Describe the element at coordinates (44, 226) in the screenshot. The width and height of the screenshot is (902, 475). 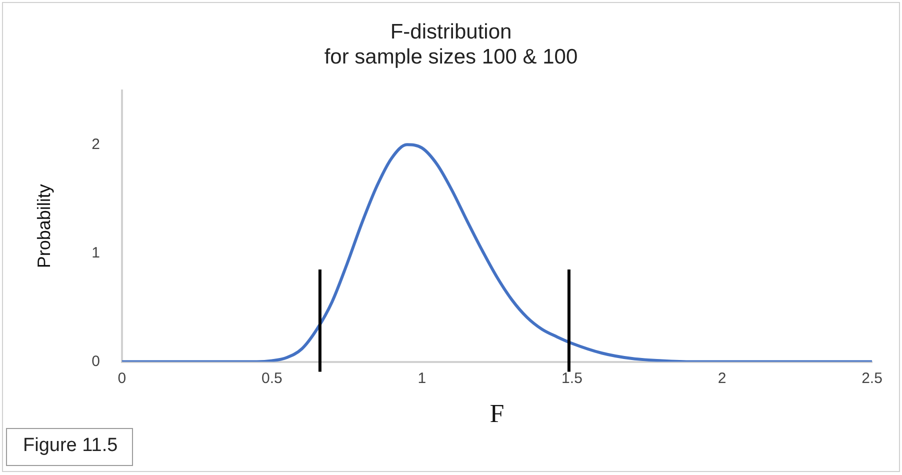
I see `y-axis-title: Probability` at that location.